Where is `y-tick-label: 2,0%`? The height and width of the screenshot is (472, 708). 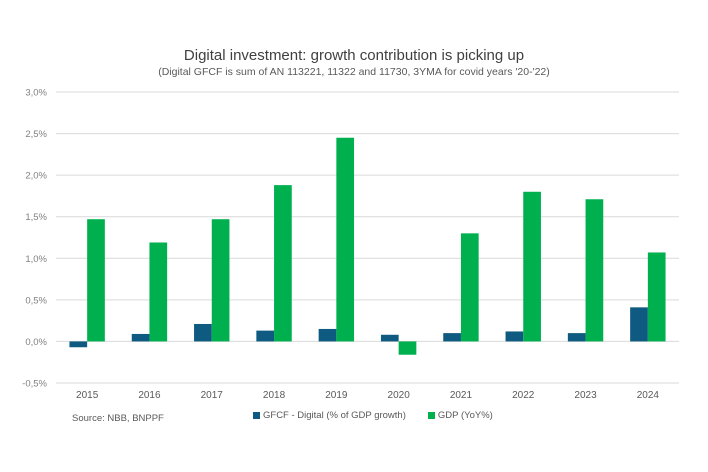
y-tick-label: 2,0% is located at coordinates (36, 176).